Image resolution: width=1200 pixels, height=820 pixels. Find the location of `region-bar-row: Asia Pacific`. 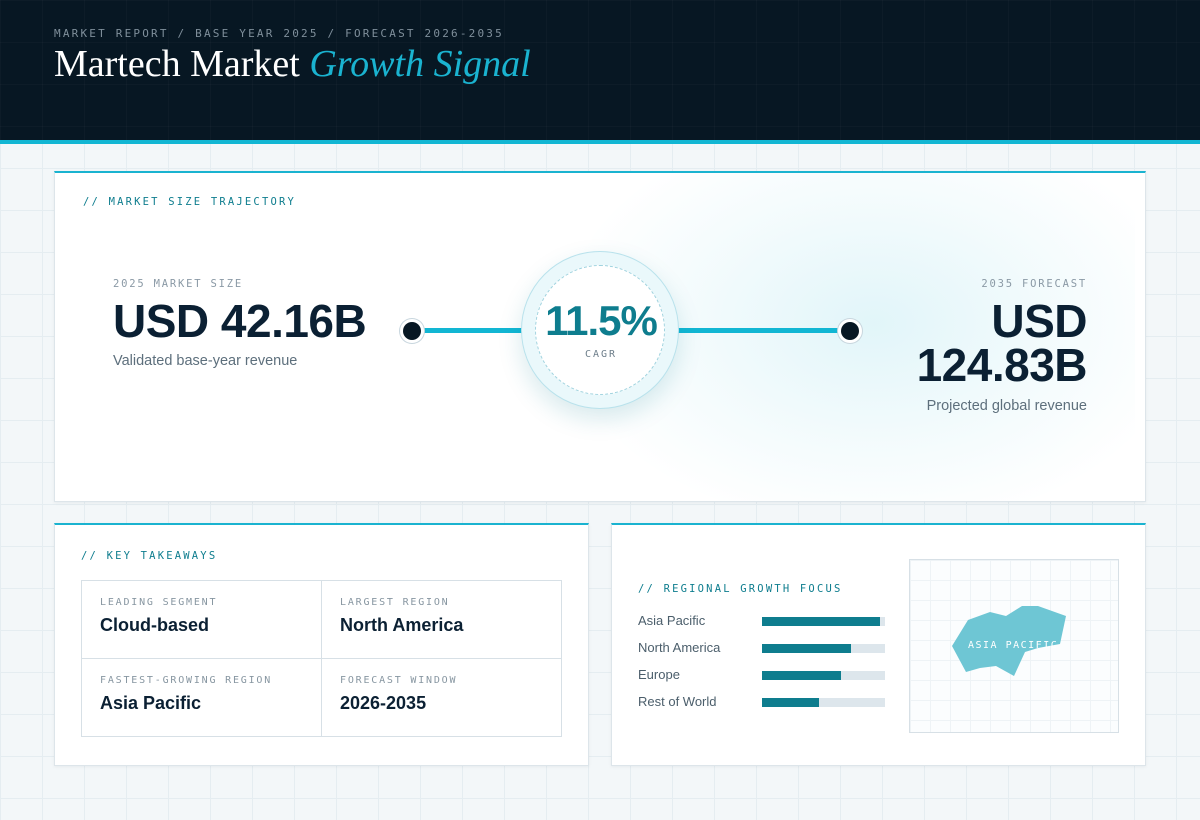

region-bar-row: Asia Pacific is located at coordinates (763, 621).